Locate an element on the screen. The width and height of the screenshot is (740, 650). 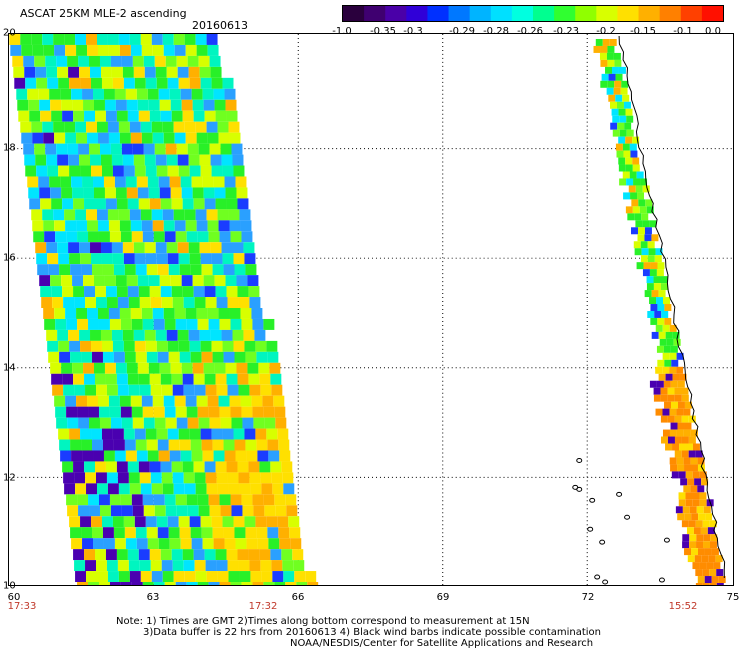
colorbar-swatch is located at coordinates (354, 13).